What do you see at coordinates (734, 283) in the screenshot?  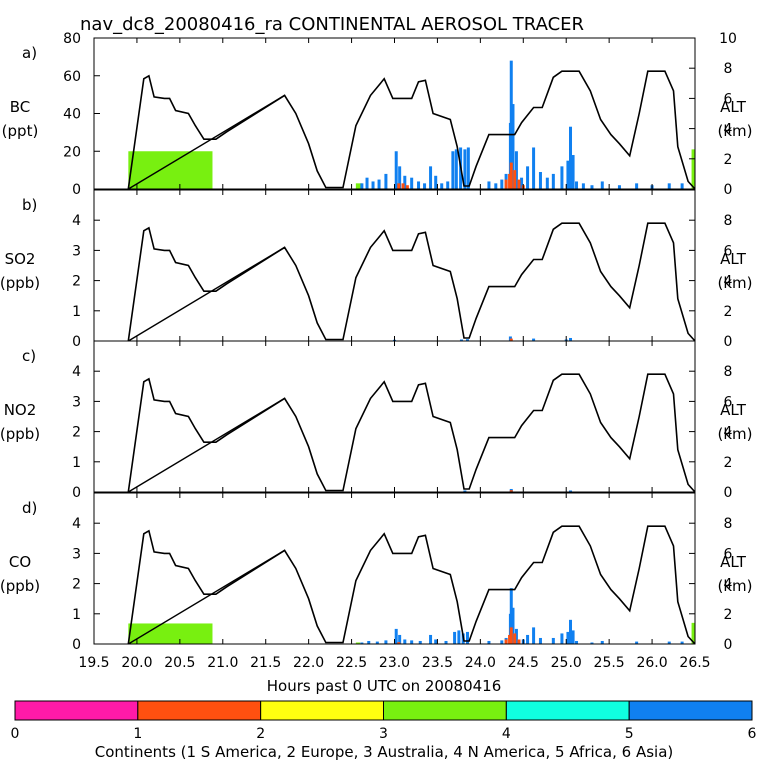 I see `alt-unit-label: (km)` at bounding box center [734, 283].